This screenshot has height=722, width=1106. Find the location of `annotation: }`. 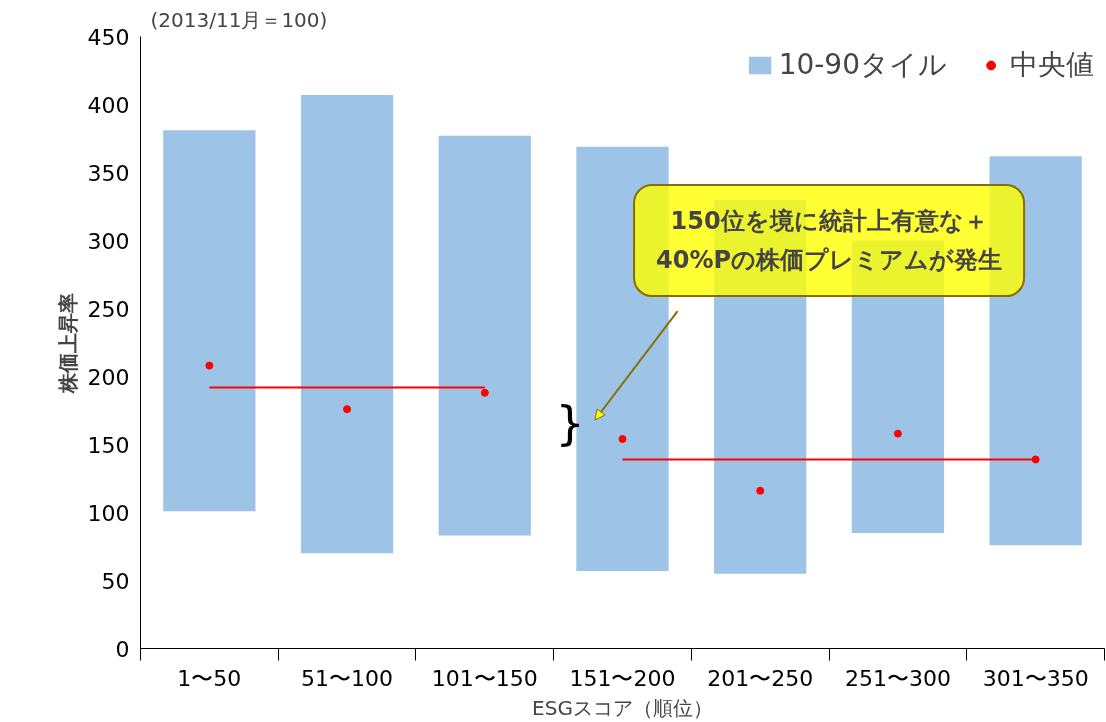

annotation: } is located at coordinates (570, 423).